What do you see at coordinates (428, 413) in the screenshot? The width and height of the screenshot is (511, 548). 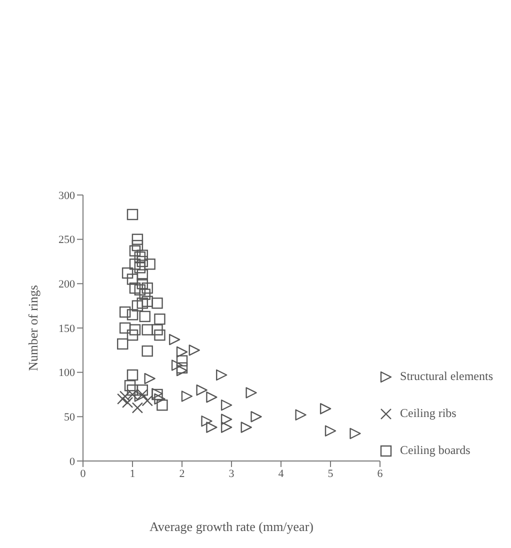 I see `legend-label: Ceiling ribs` at bounding box center [428, 413].